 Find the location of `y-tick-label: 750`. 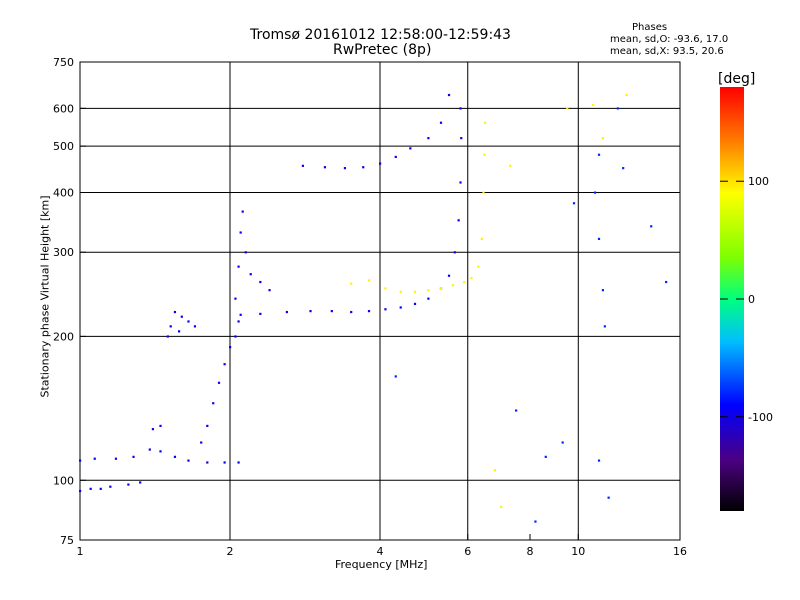

y-tick-label: 750 is located at coordinates (63, 62).